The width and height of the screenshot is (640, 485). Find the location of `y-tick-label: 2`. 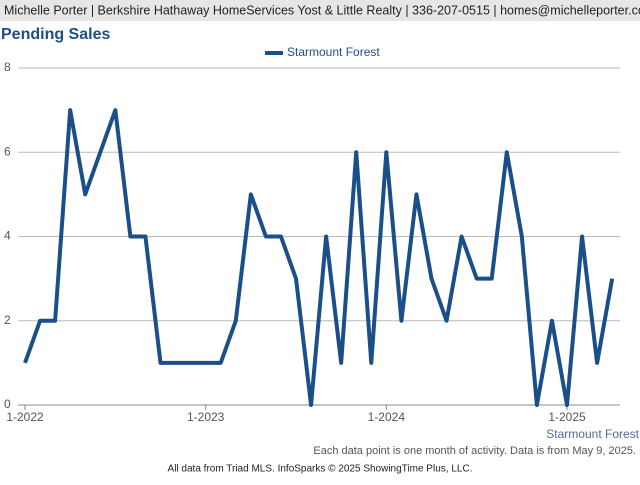

y-tick-label: 2 is located at coordinates (7, 320).